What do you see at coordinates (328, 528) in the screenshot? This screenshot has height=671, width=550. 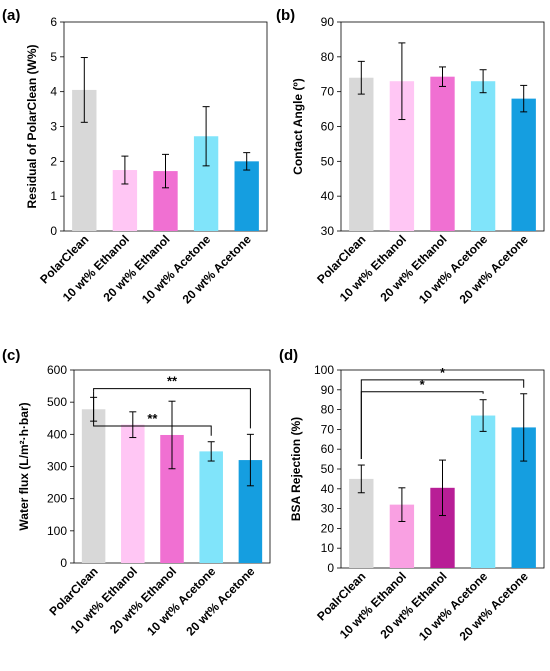 I see `y-tick-label: 20` at bounding box center [328, 528].